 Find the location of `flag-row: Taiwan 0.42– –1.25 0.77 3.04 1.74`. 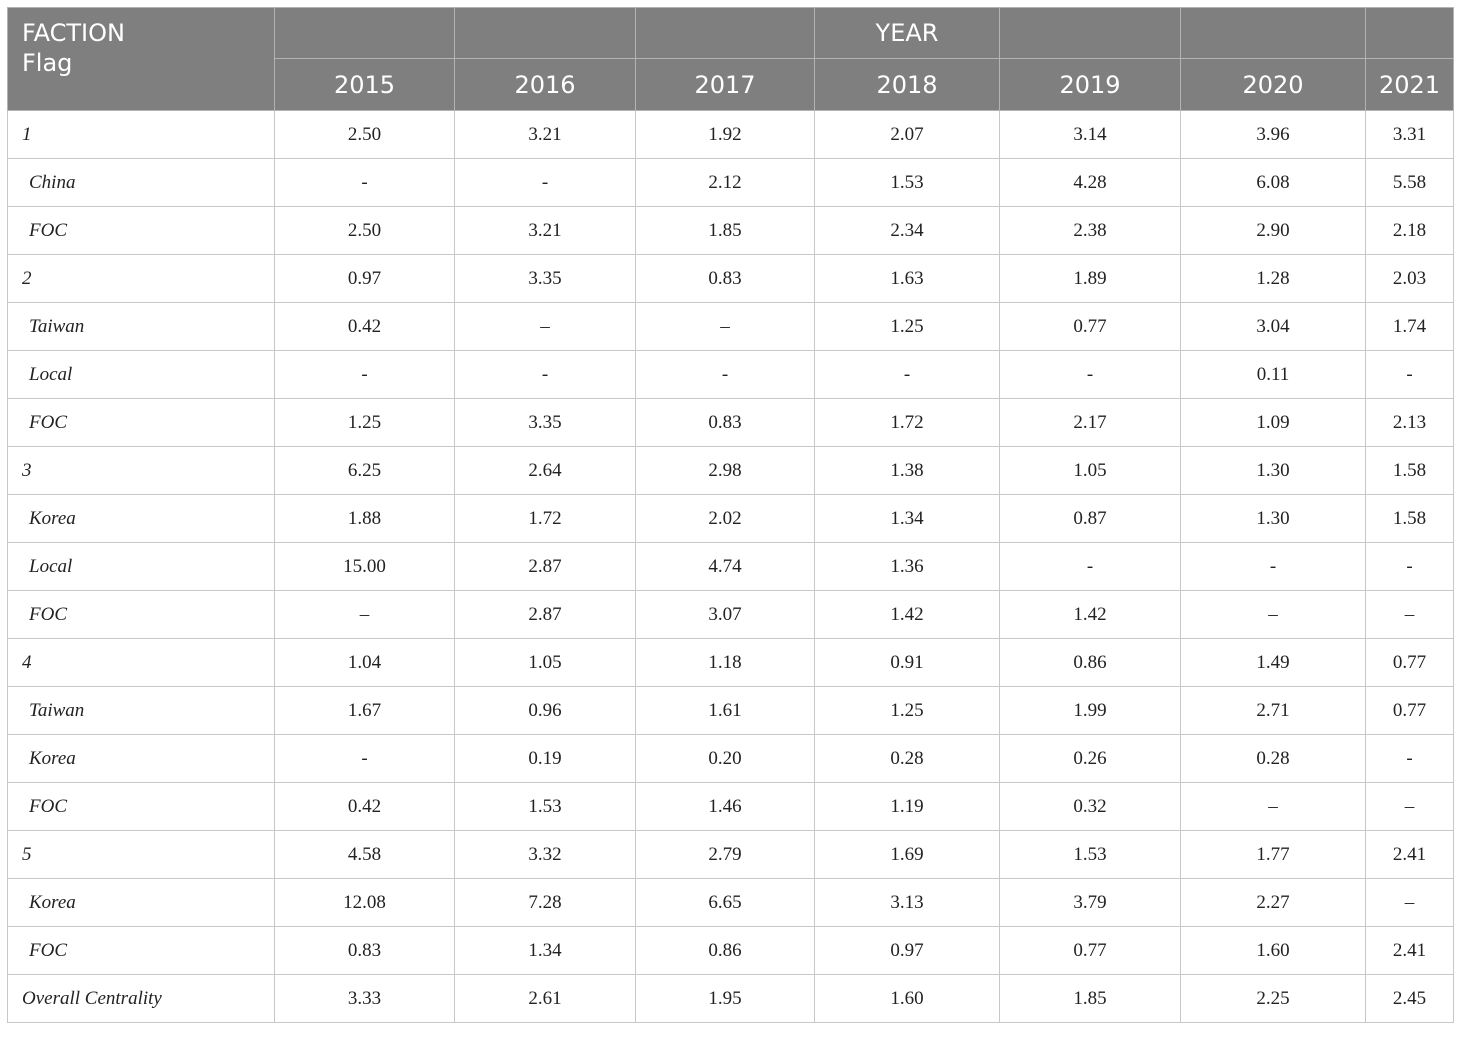

flag-row: Taiwan 0.42– –1.25 0.77 3.04 1.74 is located at coordinates (730, 326).